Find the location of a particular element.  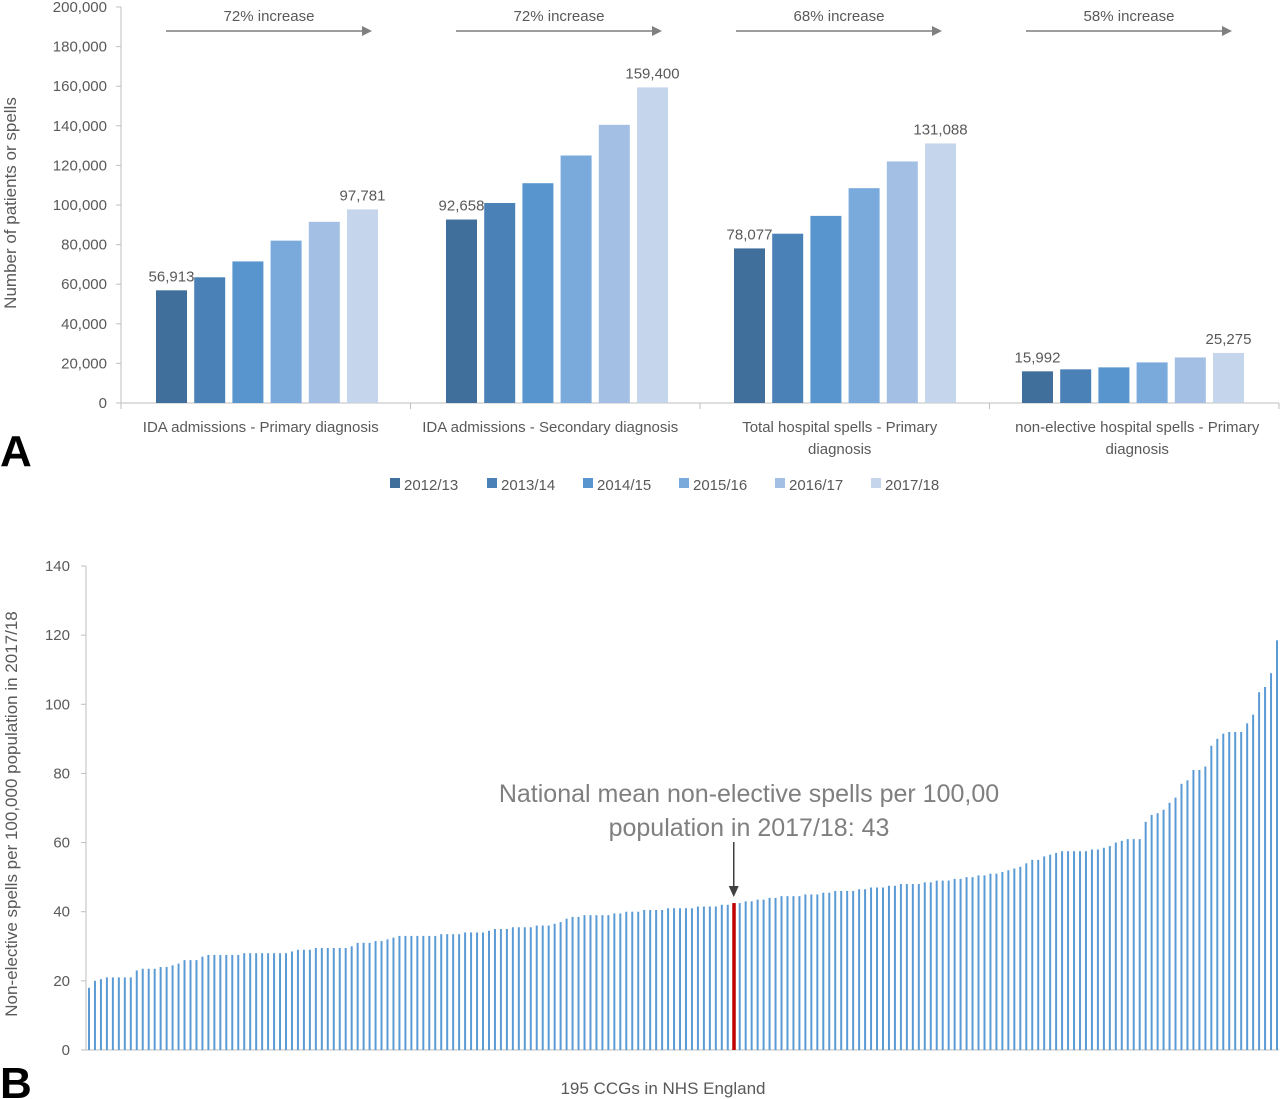

chart-a-data-label: 97,781 is located at coordinates (363, 195).